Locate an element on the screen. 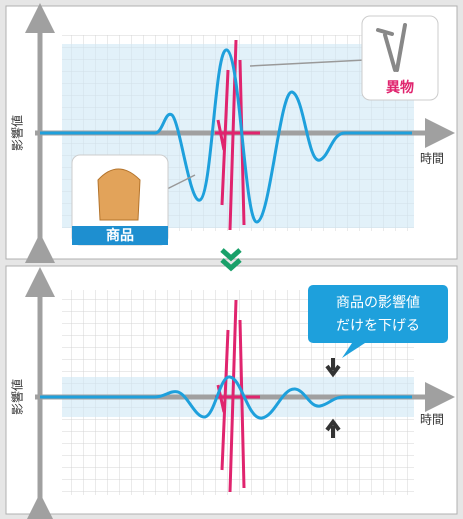  product-label: 商品 is located at coordinates (120, 235).